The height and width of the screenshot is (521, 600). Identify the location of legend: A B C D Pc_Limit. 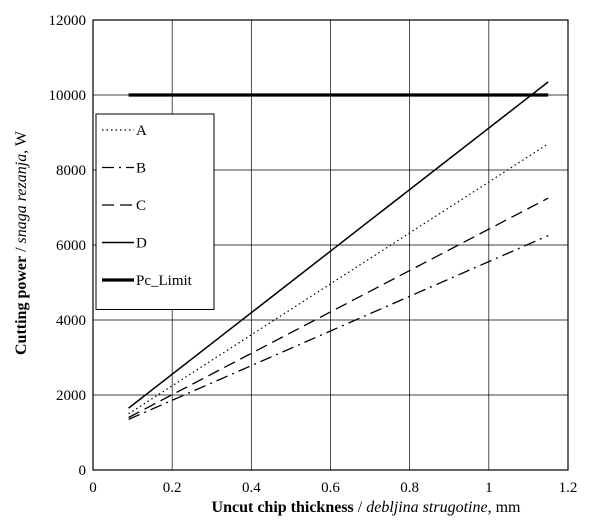
(155, 211).